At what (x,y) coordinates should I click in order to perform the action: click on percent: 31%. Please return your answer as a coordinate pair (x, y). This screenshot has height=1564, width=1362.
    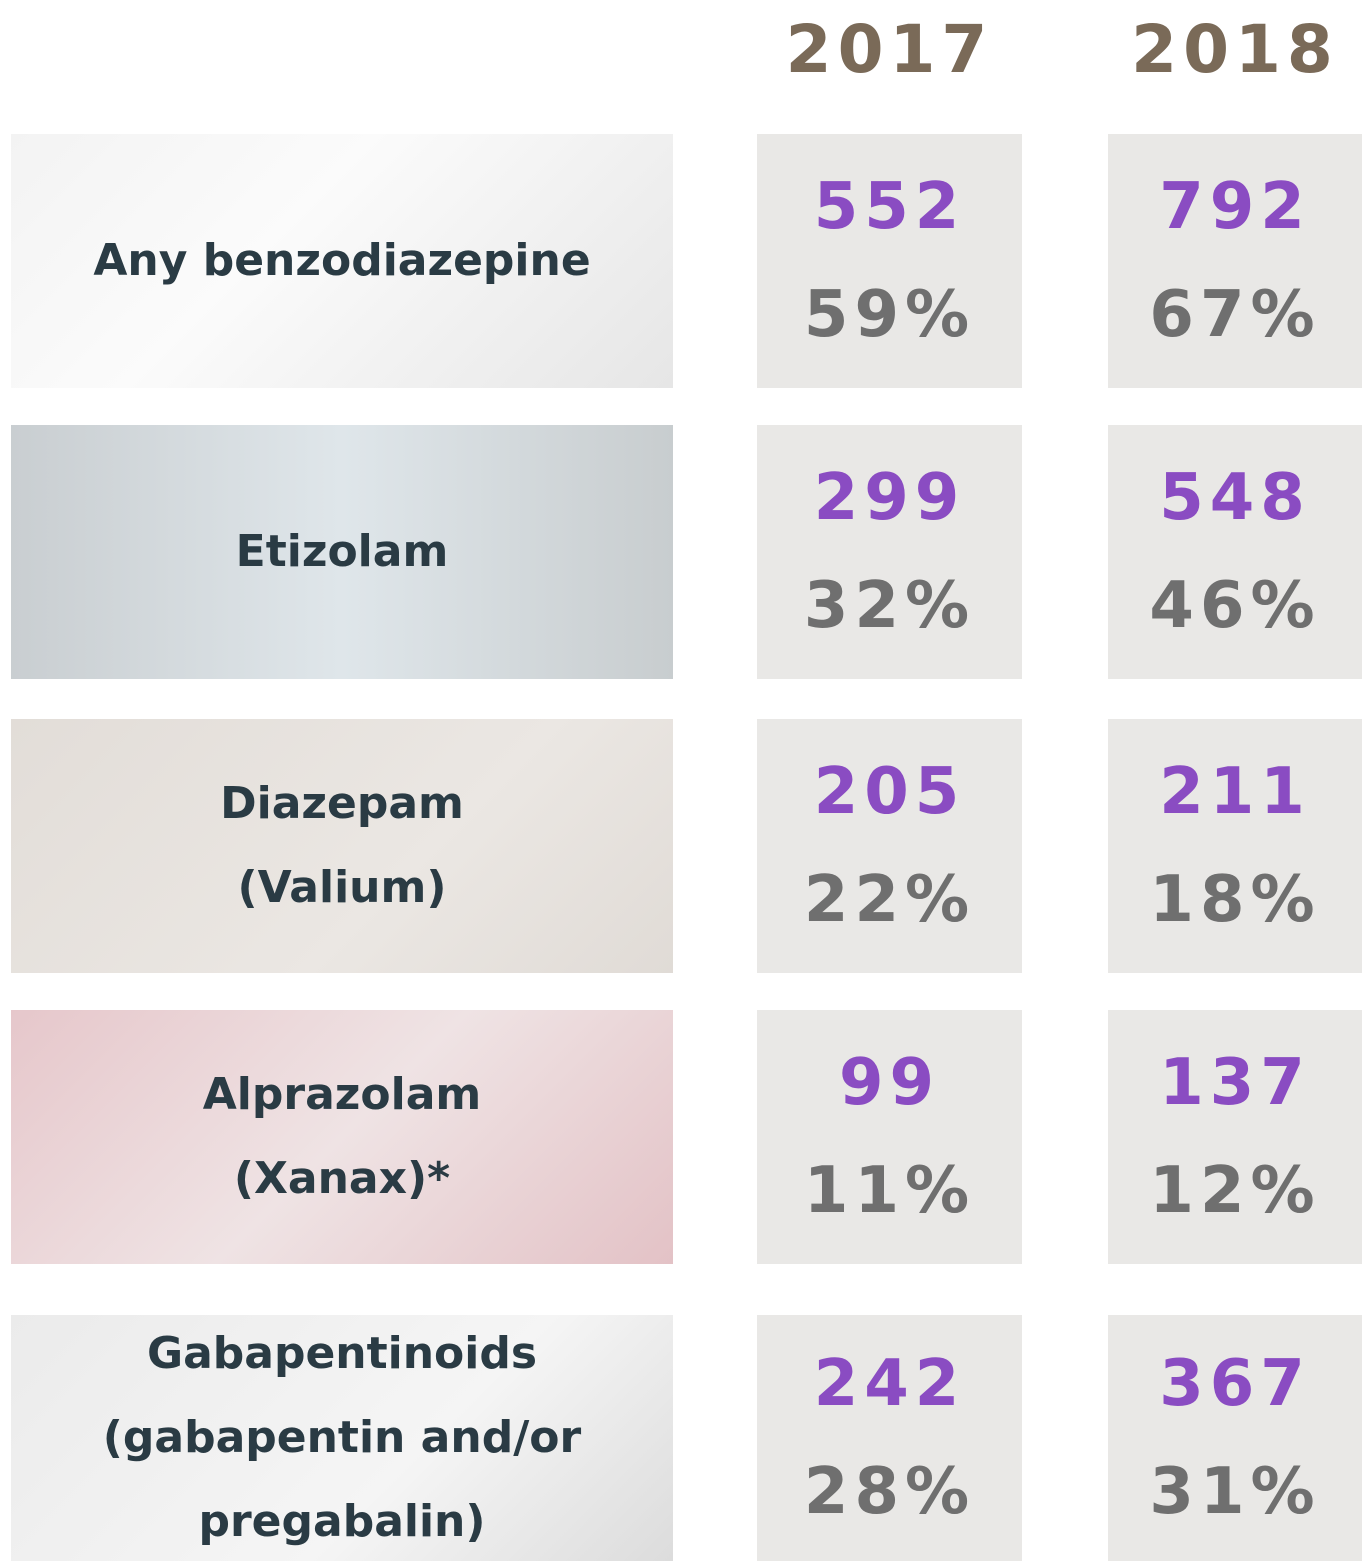
    Looking at the image, I should click on (1235, 1492).